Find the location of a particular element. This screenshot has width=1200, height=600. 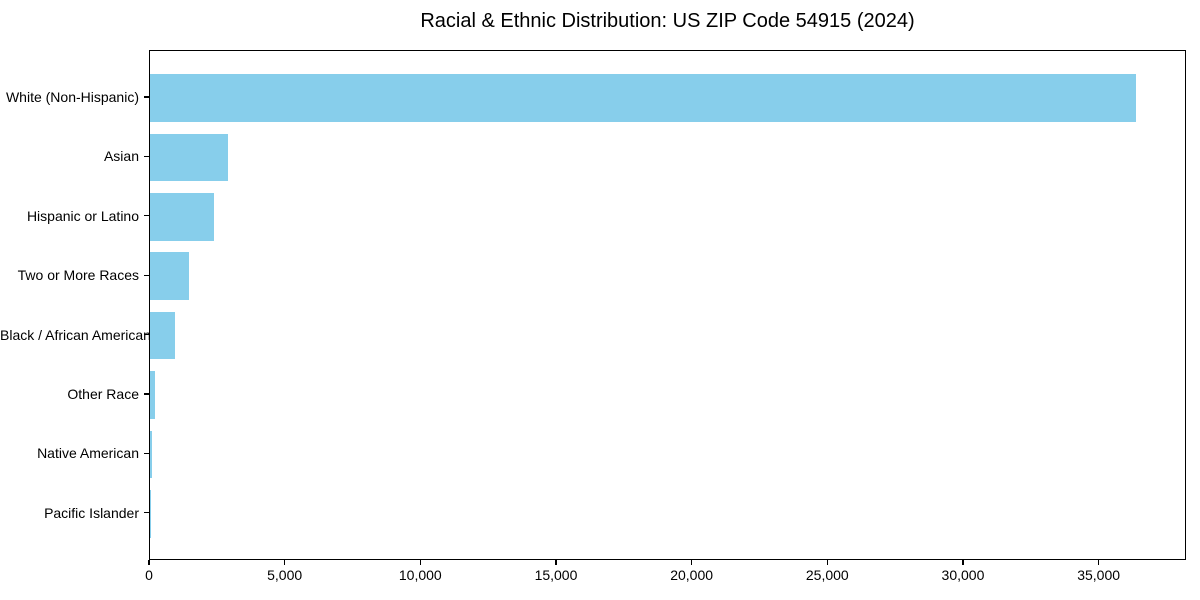

y-tick-label: Native American is located at coordinates (88, 453).